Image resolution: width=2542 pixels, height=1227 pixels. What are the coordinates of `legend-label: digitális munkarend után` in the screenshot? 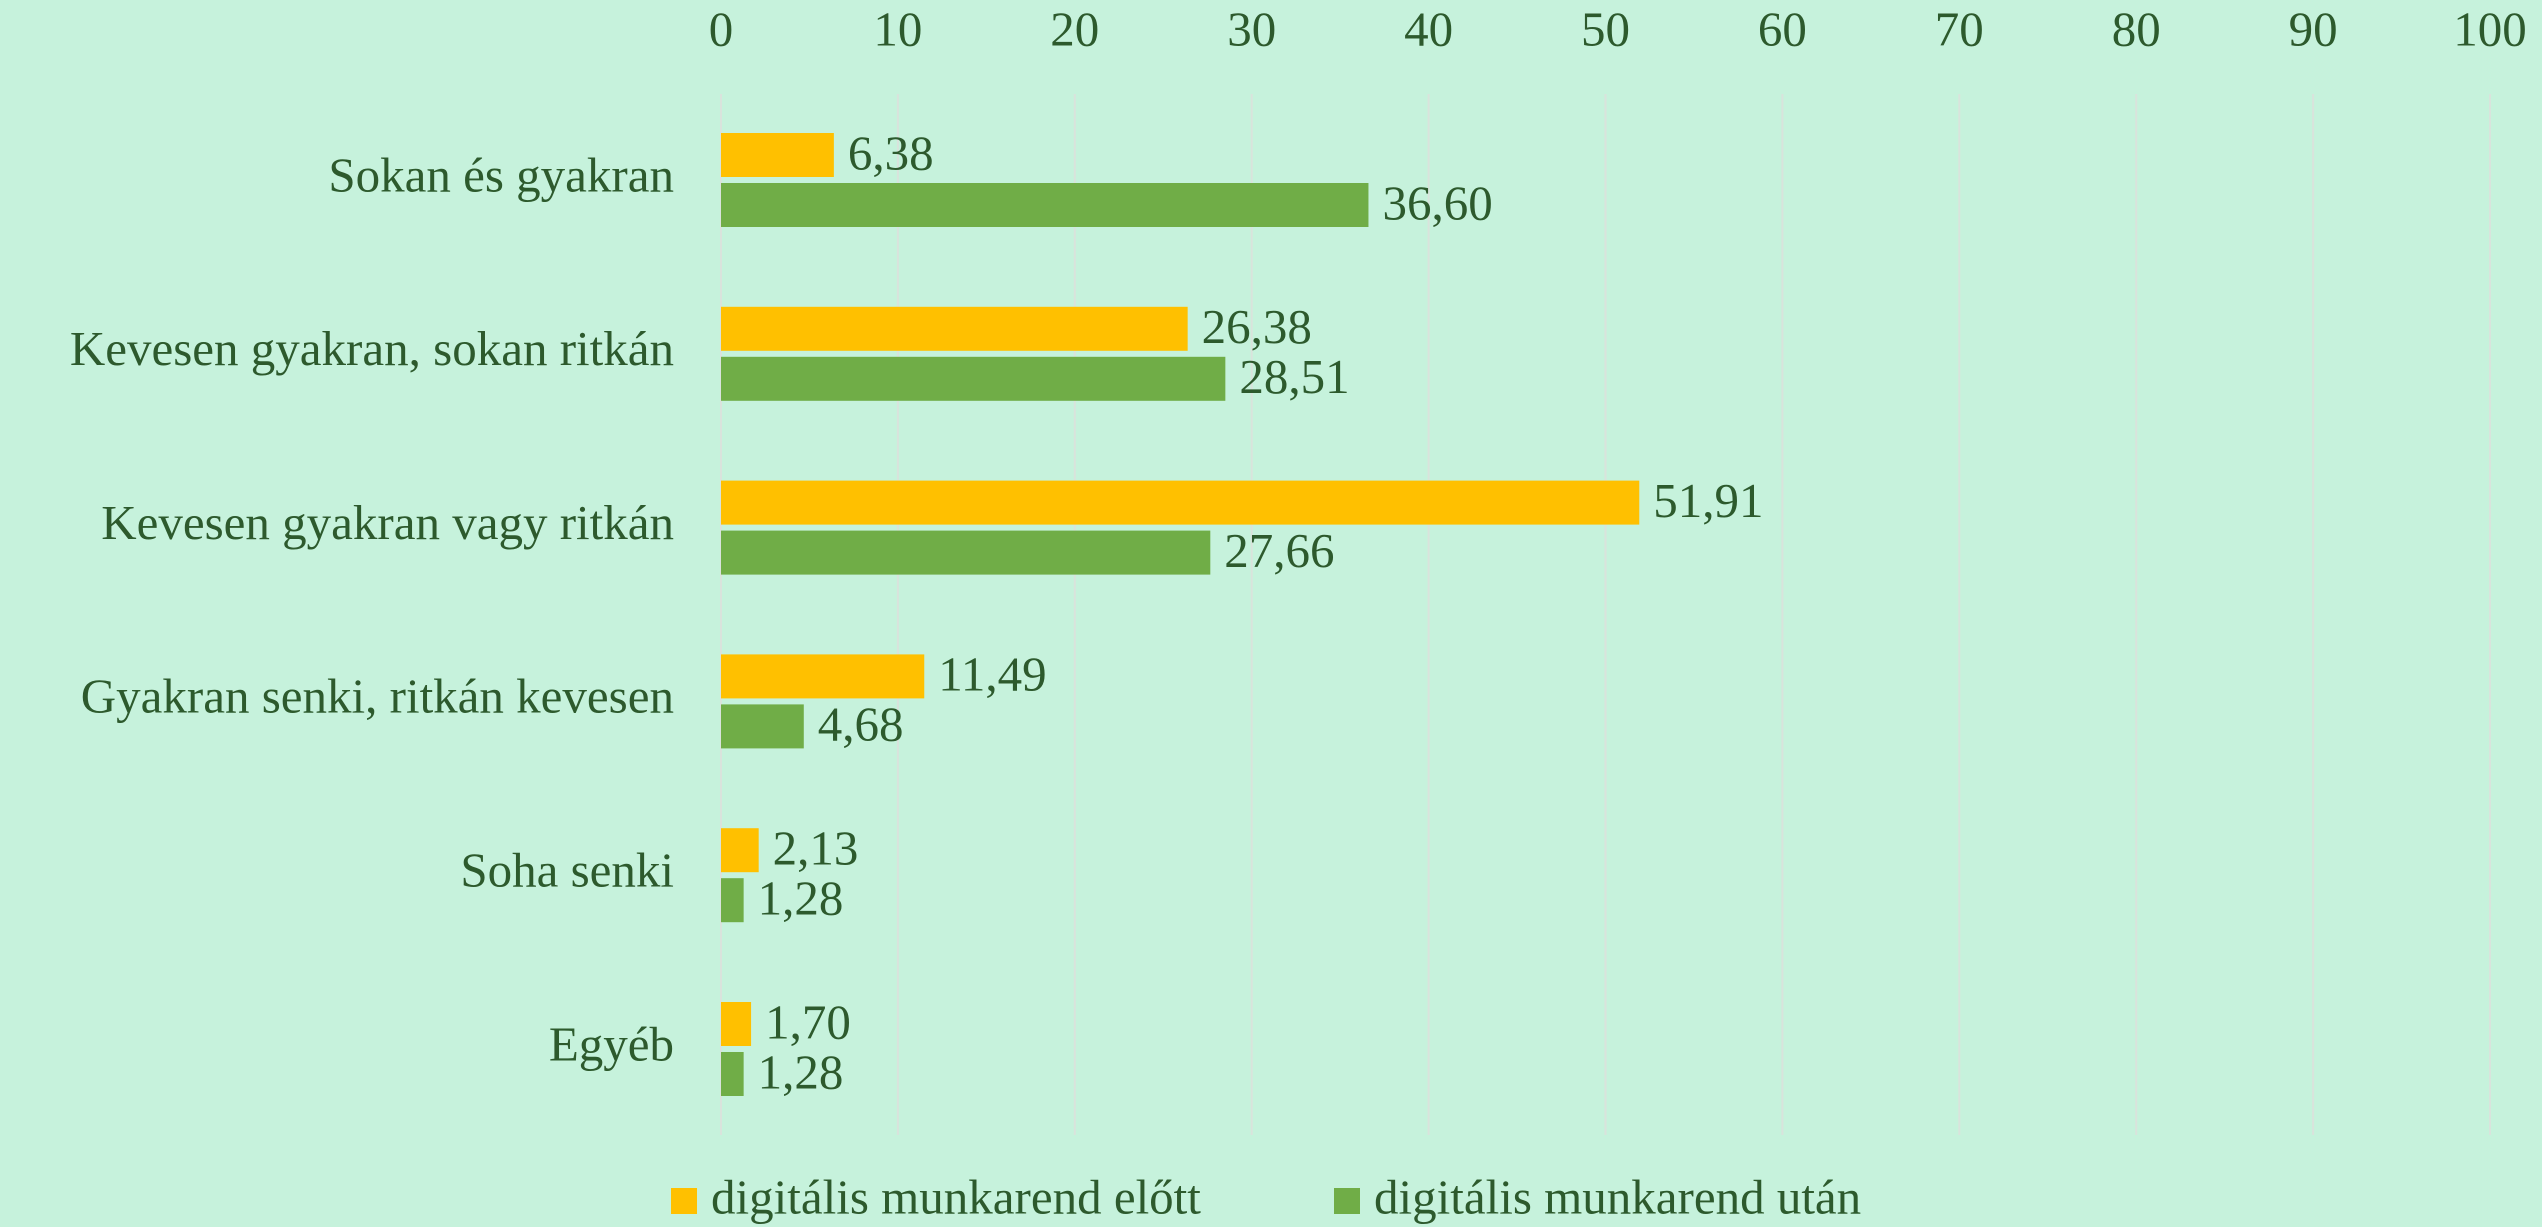 It's located at (1617, 1196).